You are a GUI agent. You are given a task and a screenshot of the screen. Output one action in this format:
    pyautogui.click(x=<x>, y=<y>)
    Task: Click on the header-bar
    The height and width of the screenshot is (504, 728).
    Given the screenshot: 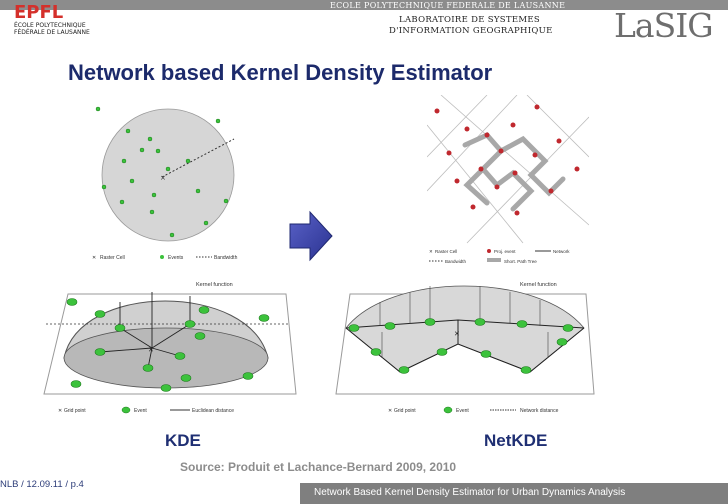 What is the action you would take?
    pyautogui.click(x=364, y=5)
    